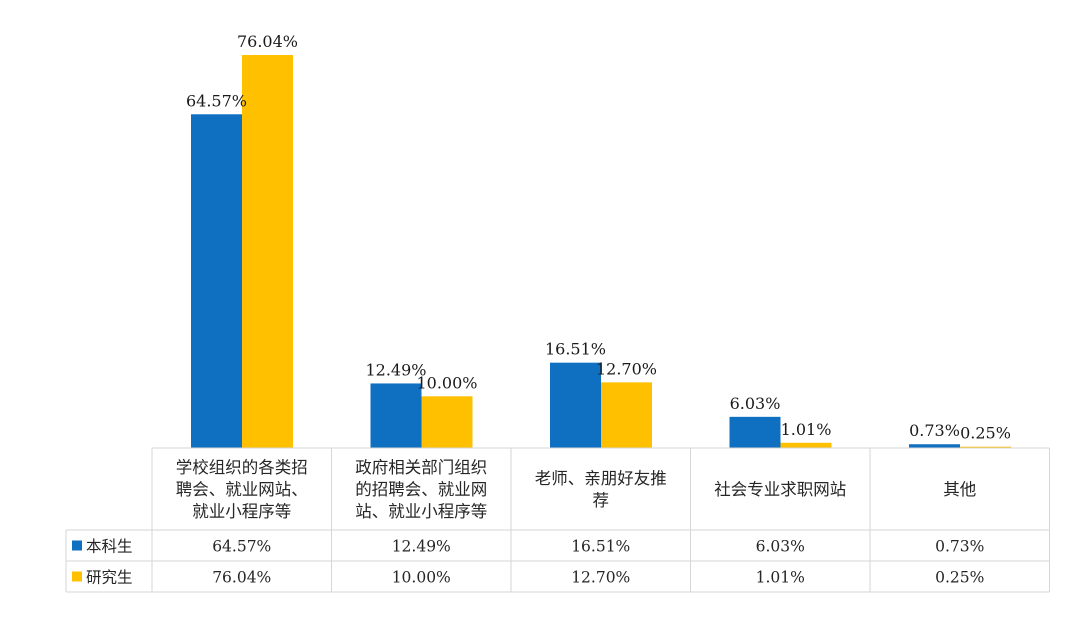 The height and width of the screenshot is (626, 1080). Describe the element at coordinates (780, 547) in the screenshot. I see `table-cell-undergrad-3: 6.03%` at that location.